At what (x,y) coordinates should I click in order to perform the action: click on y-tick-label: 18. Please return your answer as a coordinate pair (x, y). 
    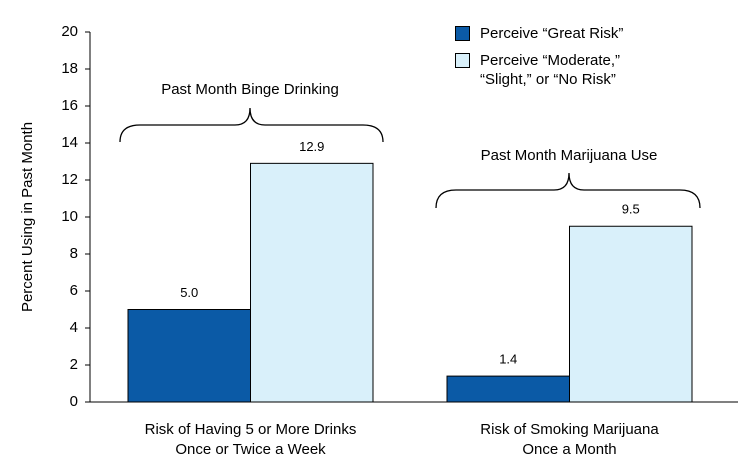
    Looking at the image, I should click on (69, 68).